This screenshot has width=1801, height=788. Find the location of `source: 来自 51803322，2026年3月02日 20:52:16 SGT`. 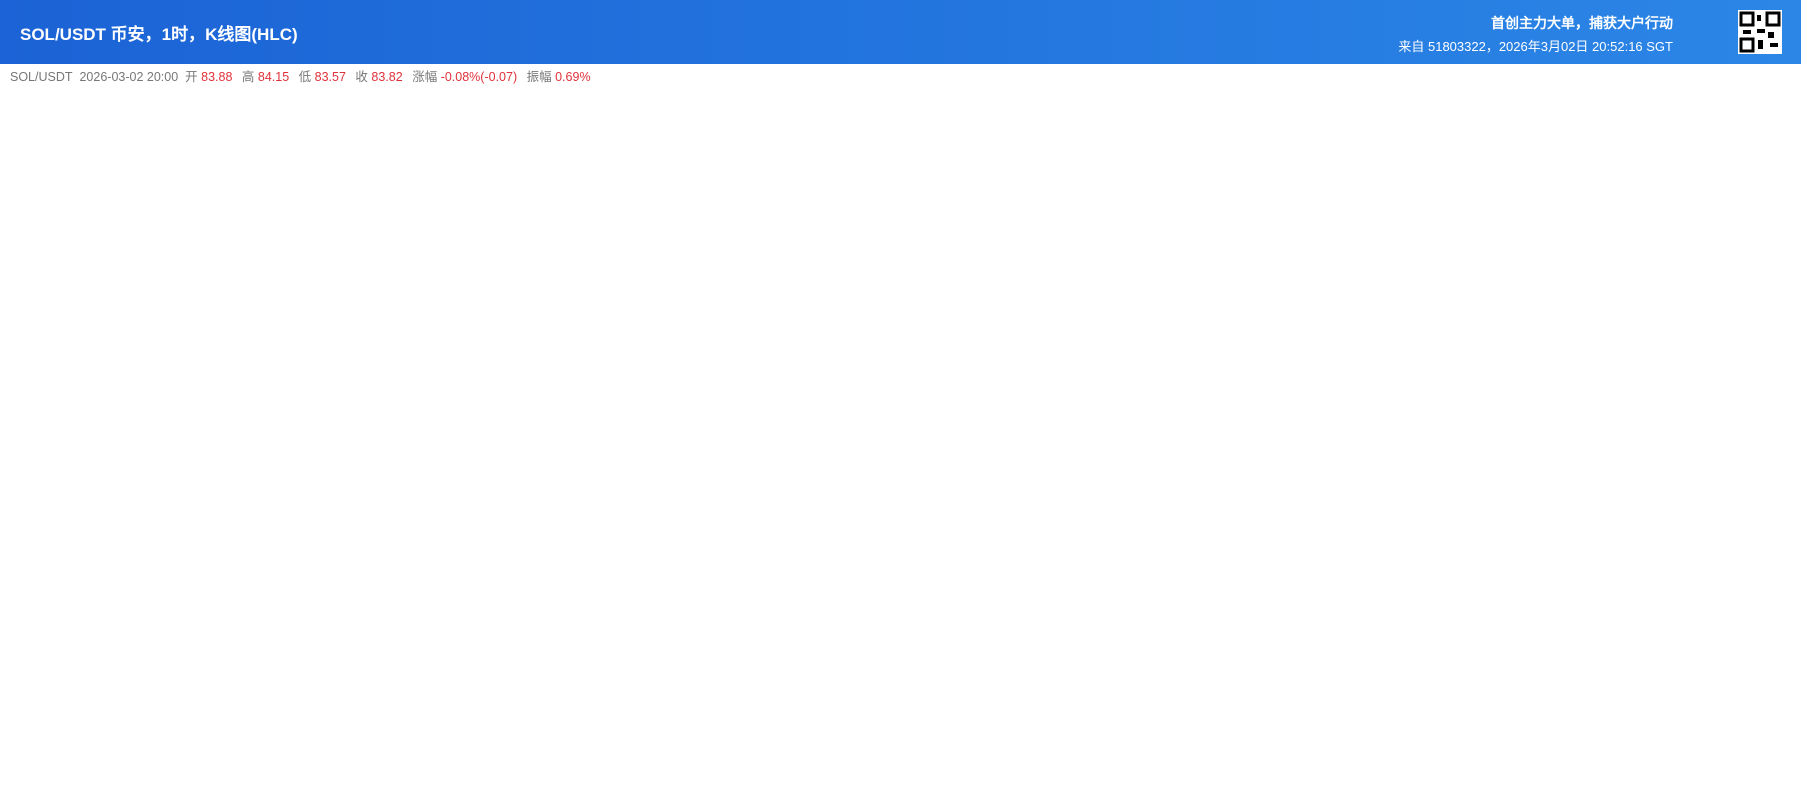

source: 来自 51803322，2026年3月02日 20:52:16 SGT is located at coordinates (1535, 46).